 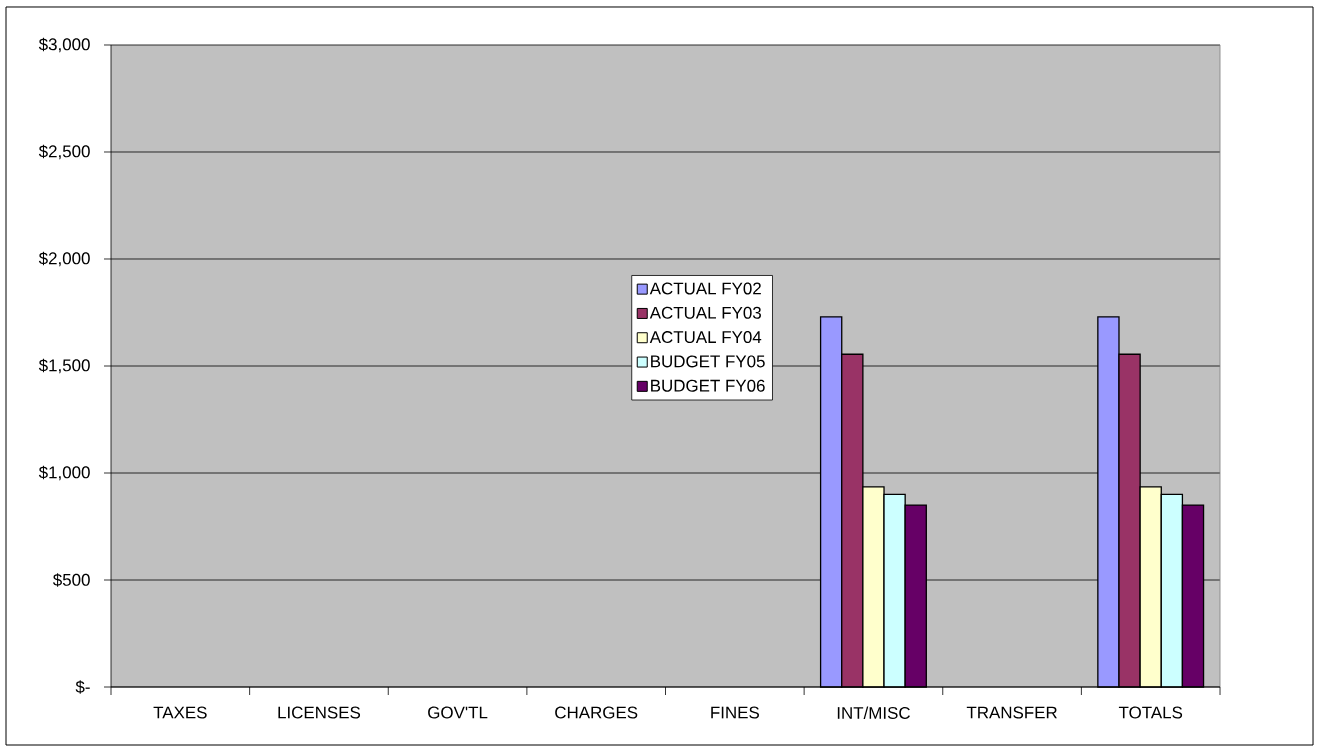 What do you see at coordinates (64, 259) in the screenshot?
I see `y-tick-label: $2,000` at bounding box center [64, 259].